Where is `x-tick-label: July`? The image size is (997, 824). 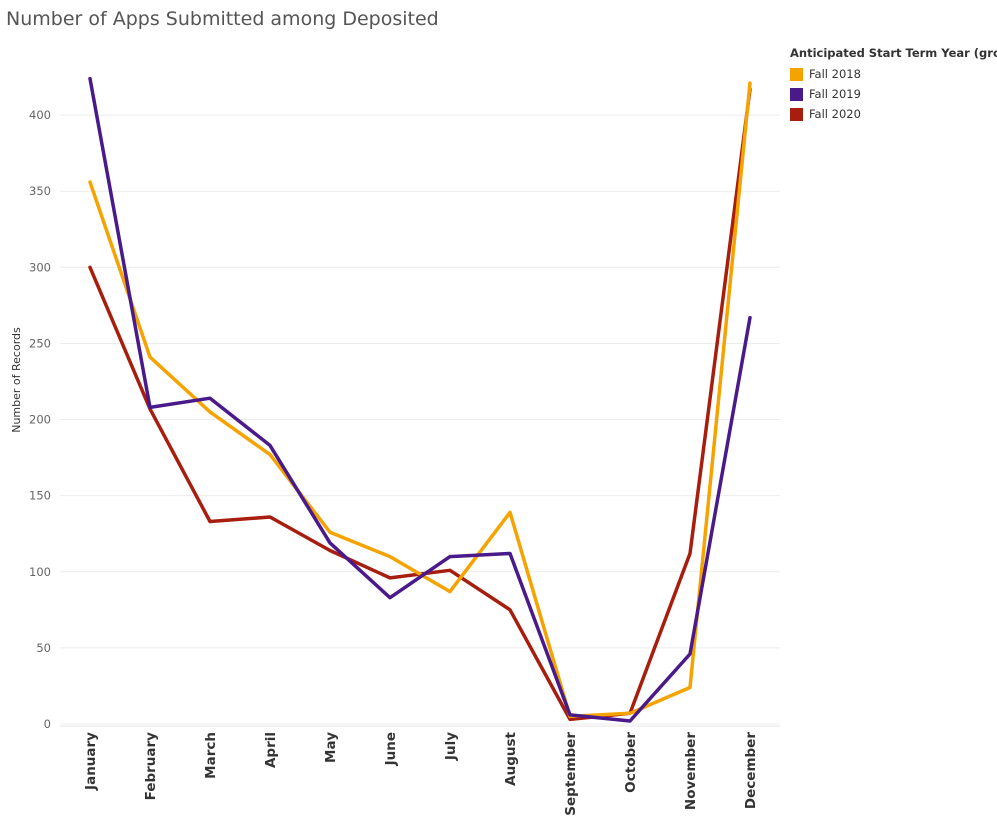 x-tick-label: July is located at coordinates (451, 746).